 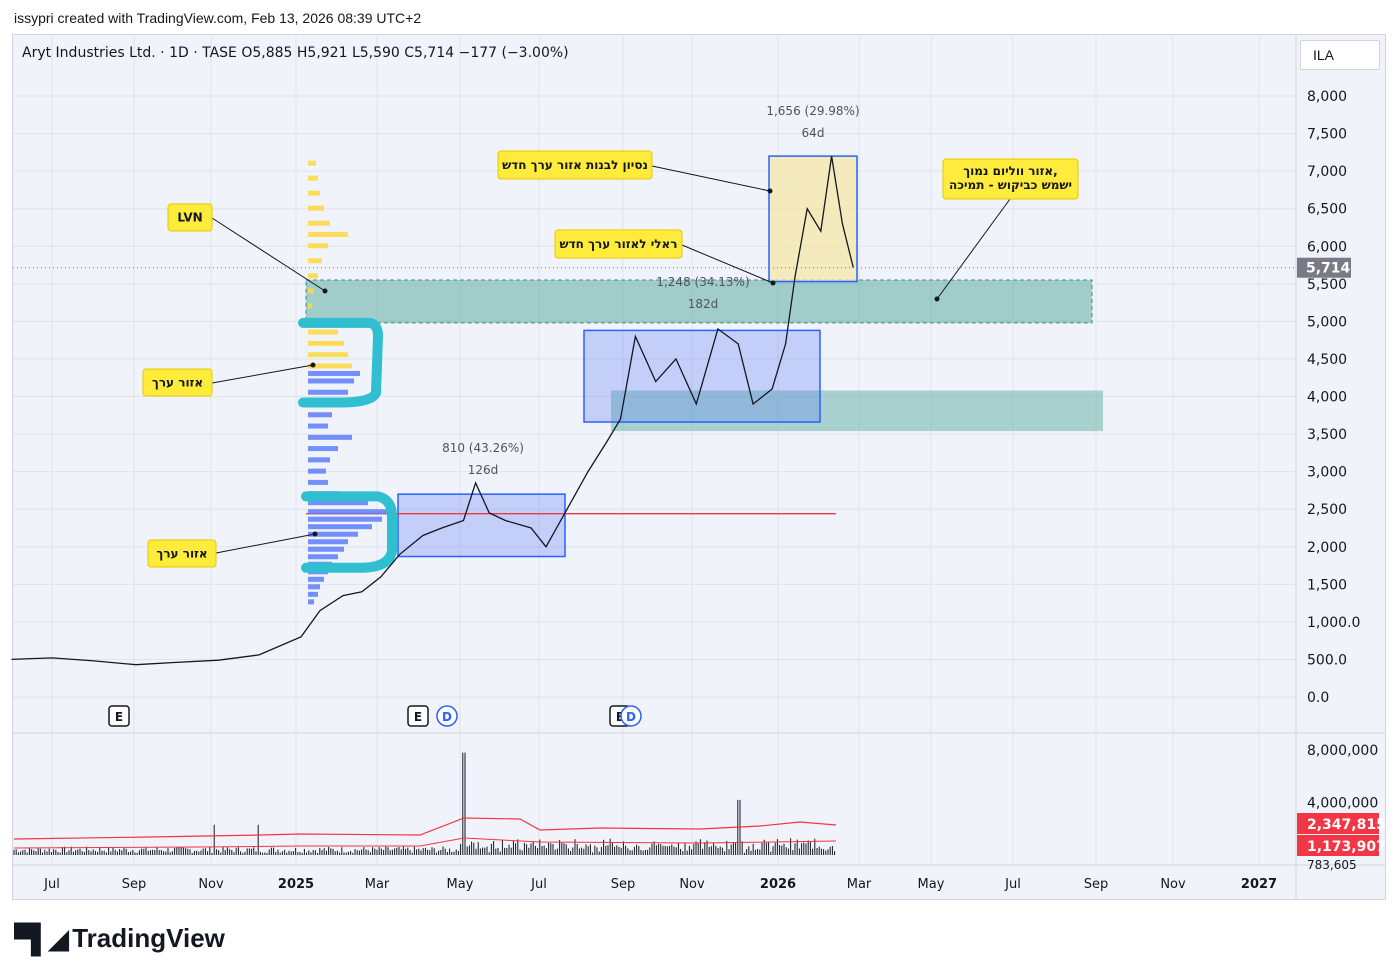 I want to click on callout-text: LVN, so click(x=189, y=218).